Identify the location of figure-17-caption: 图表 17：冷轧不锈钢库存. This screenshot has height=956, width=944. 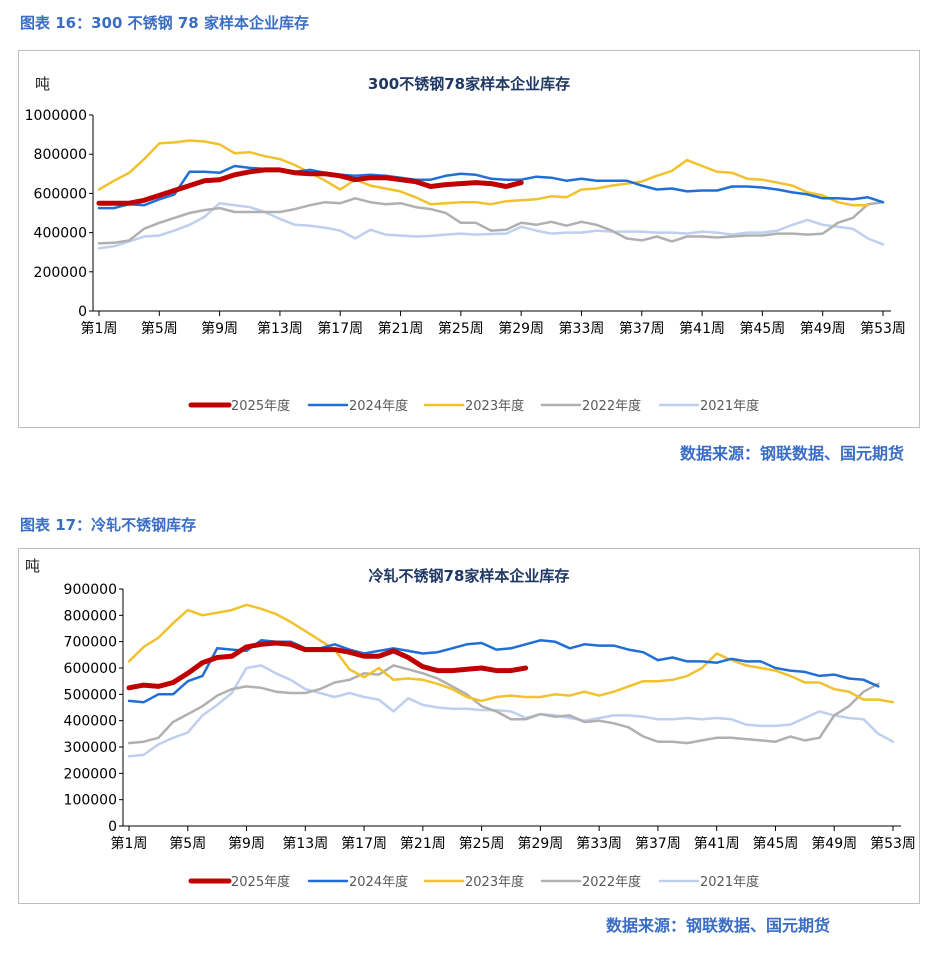
(108, 525).